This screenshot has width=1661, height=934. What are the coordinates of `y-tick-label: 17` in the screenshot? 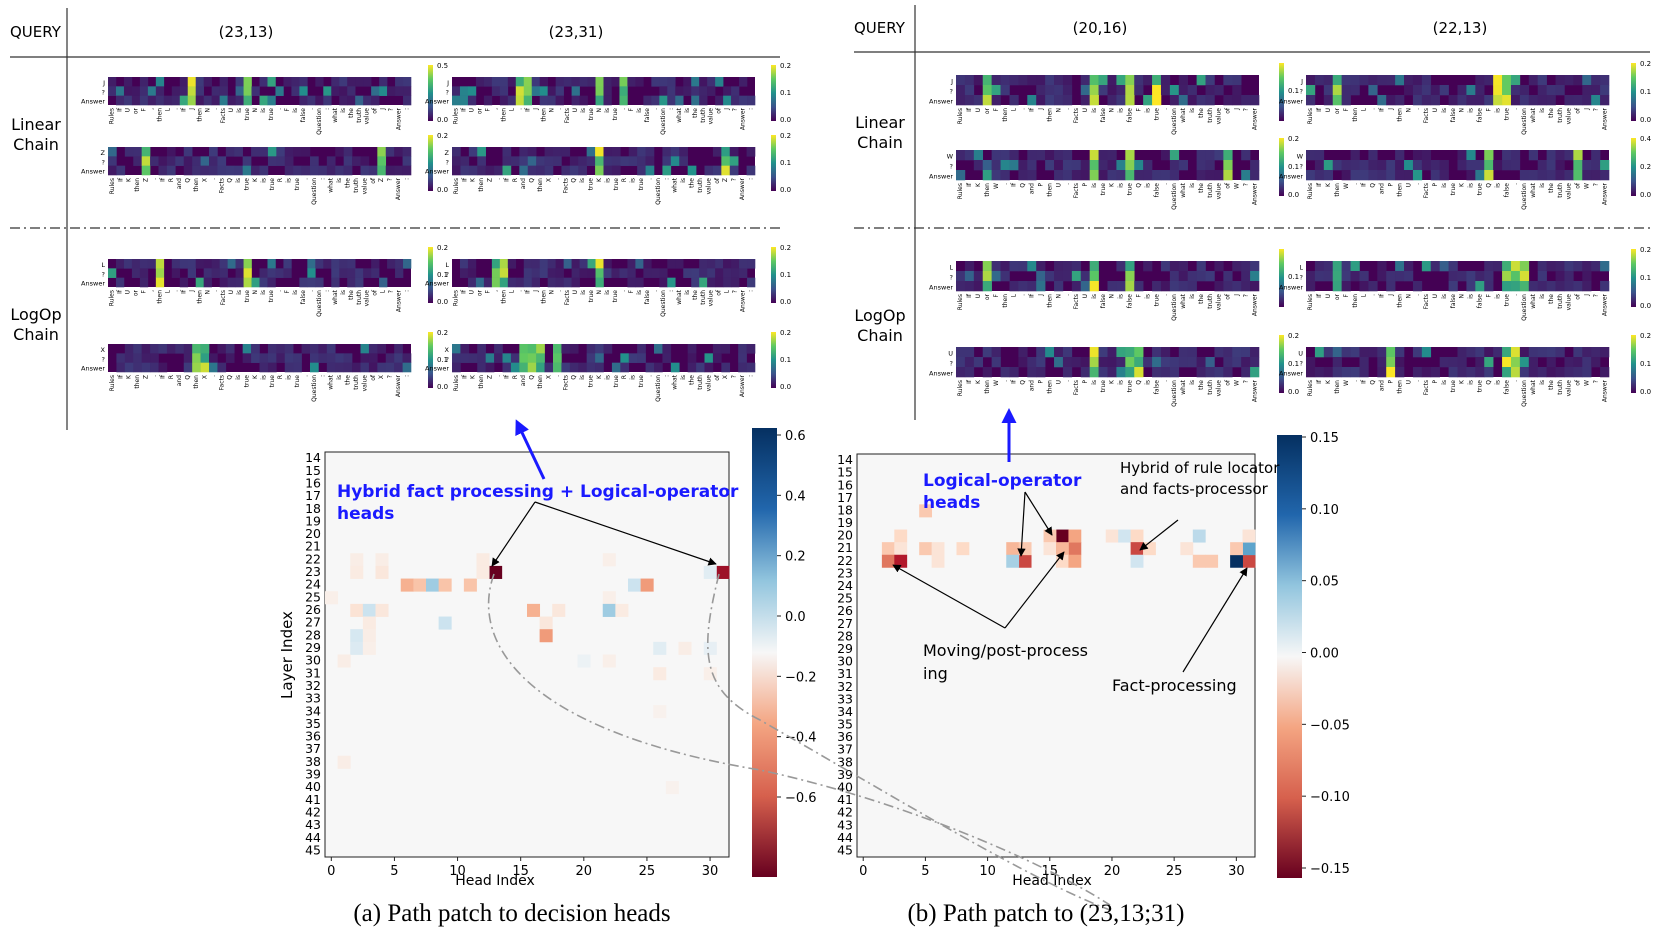 It's located at (313, 495).